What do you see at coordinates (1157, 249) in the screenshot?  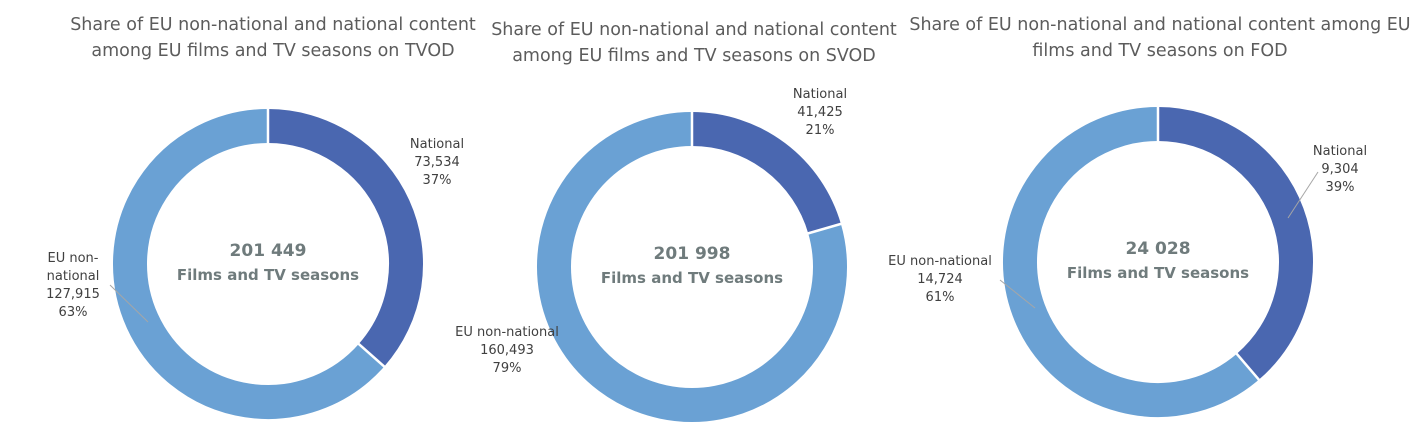 I see `center-total-value: 24 028` at bounding box center [1157, 249].